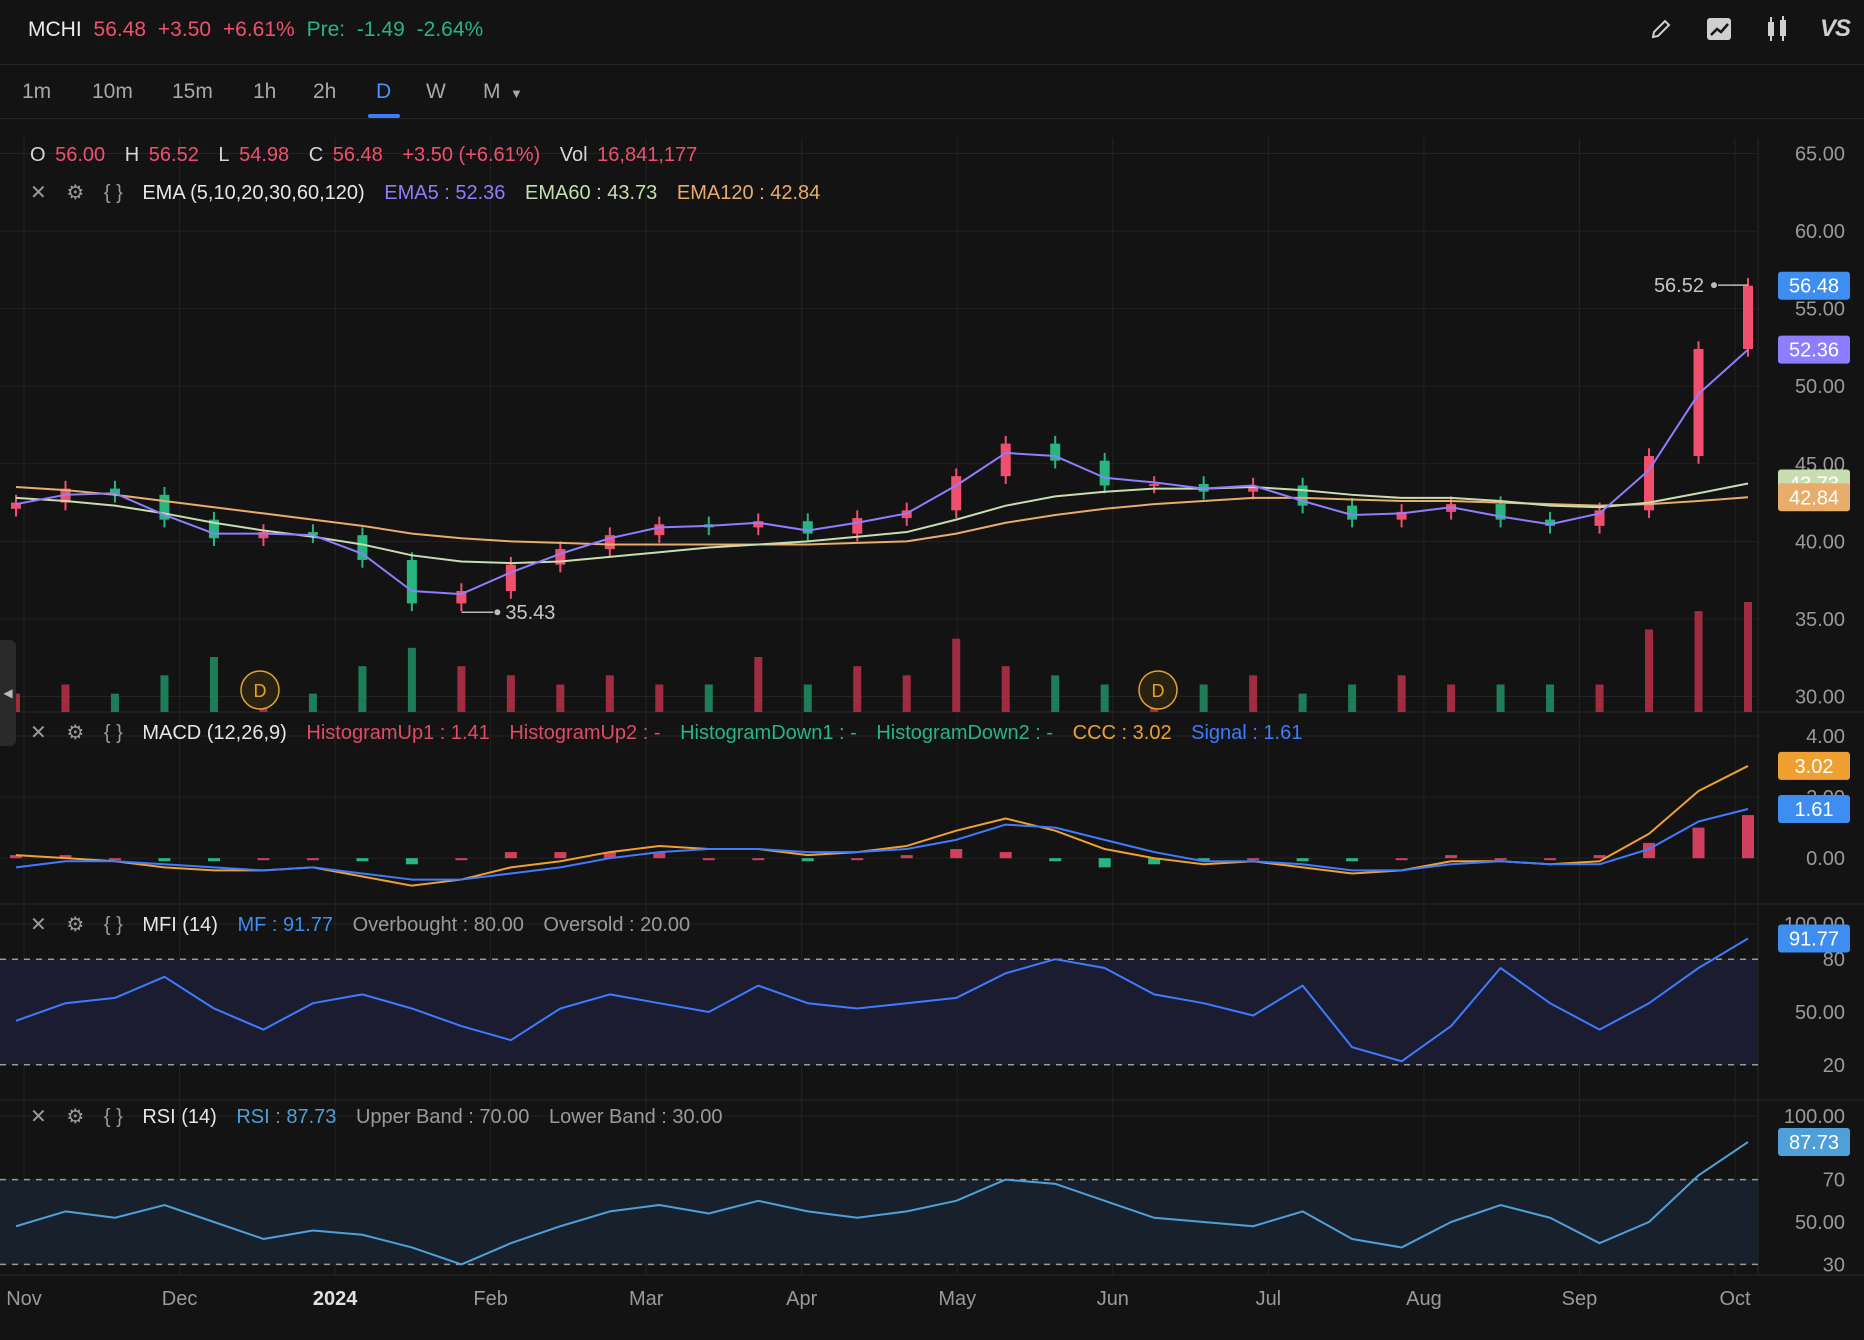  What do you see at coordinates (617, 925) in the screenshot?
I see `mfi-oversold: Oversold : 20.00` at bounding box center [617, 925].